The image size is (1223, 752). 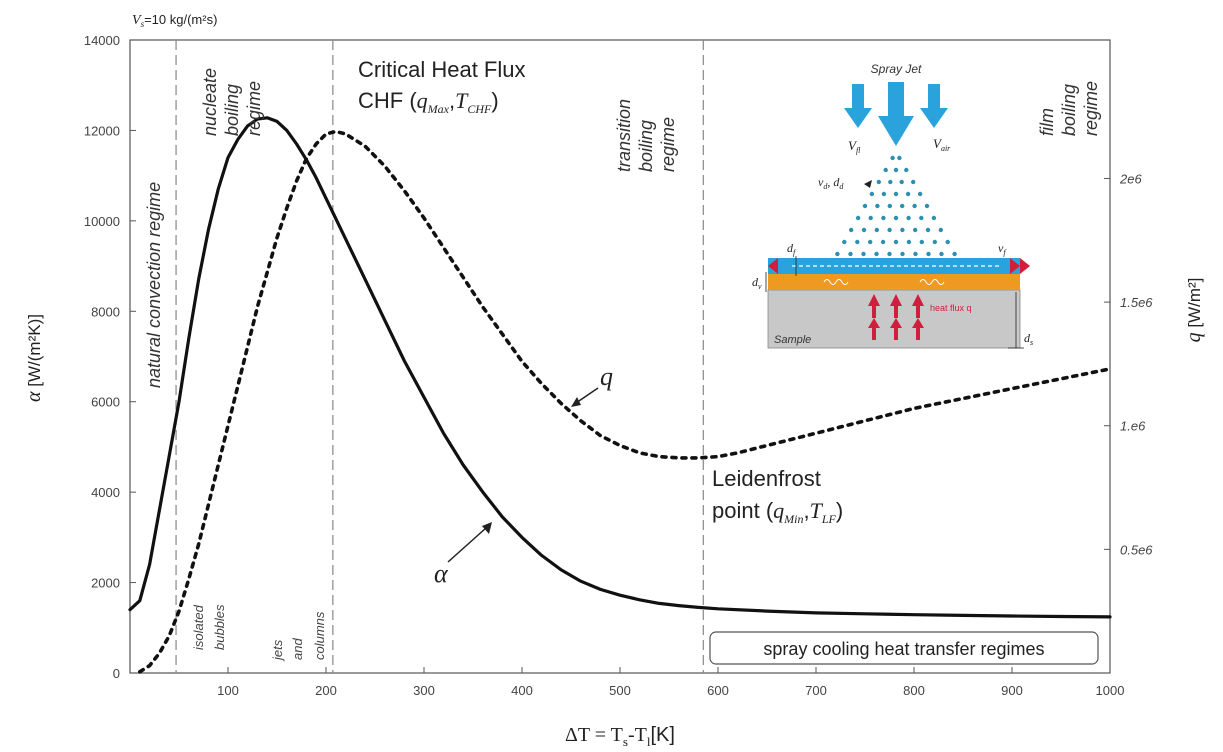 I want to click on x-tick-label: 300, so click(x=424, y=690).